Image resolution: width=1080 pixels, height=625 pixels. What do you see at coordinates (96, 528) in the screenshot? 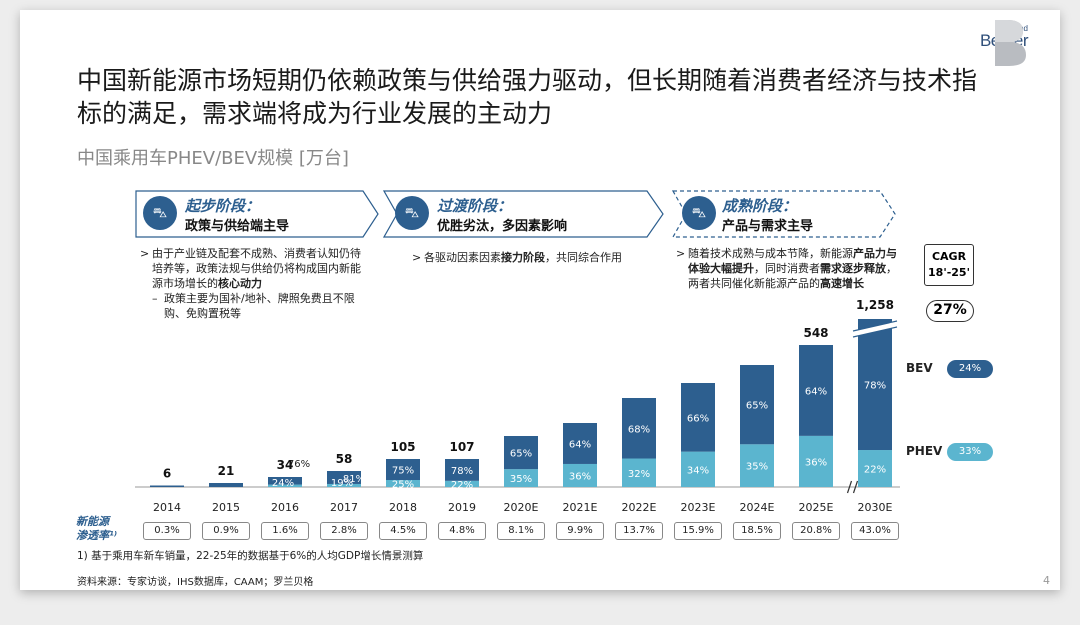
I see `penetration-label: 新能源 渗透率¹⁾` at bounding box center [96, 528].